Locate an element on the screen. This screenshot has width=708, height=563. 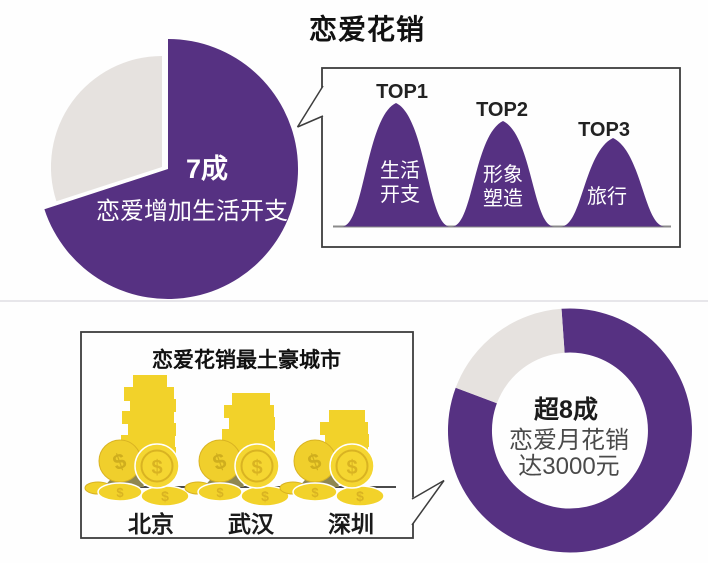
rank-top3-label: TOP3 is located at coordinates (604, 130).